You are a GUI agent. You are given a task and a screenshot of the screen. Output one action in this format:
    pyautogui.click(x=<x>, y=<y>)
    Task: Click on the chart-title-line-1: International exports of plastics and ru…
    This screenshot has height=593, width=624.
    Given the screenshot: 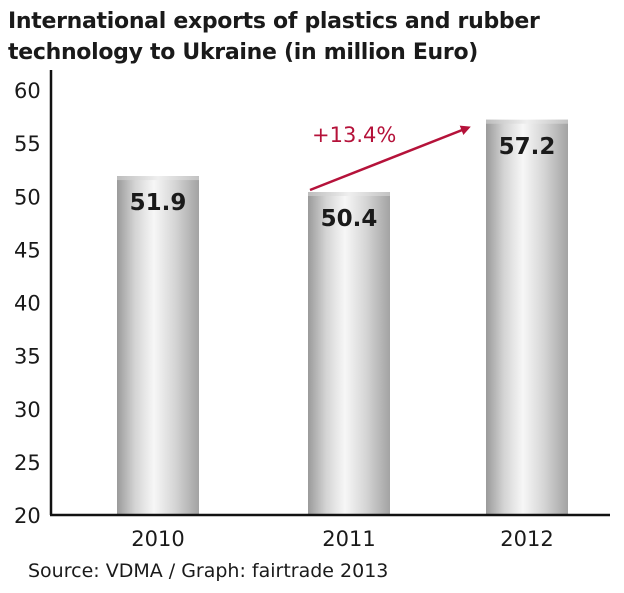 What is the action you would take?
    pyautogui.click(x=274, y=21)
    